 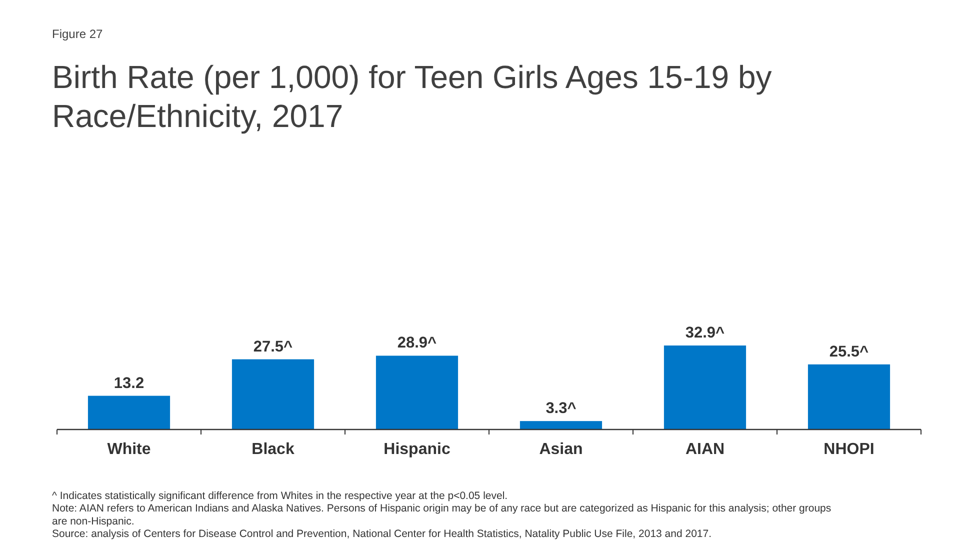 What do you see at coordinates (561, 409) in the screenshot?
I see `data-label: 3.3^` at bounding box center [561, 409].